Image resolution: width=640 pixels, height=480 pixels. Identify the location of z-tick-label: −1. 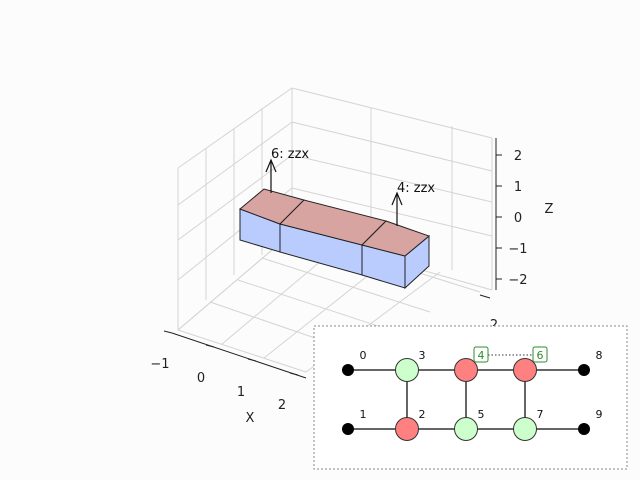
(517, 249).